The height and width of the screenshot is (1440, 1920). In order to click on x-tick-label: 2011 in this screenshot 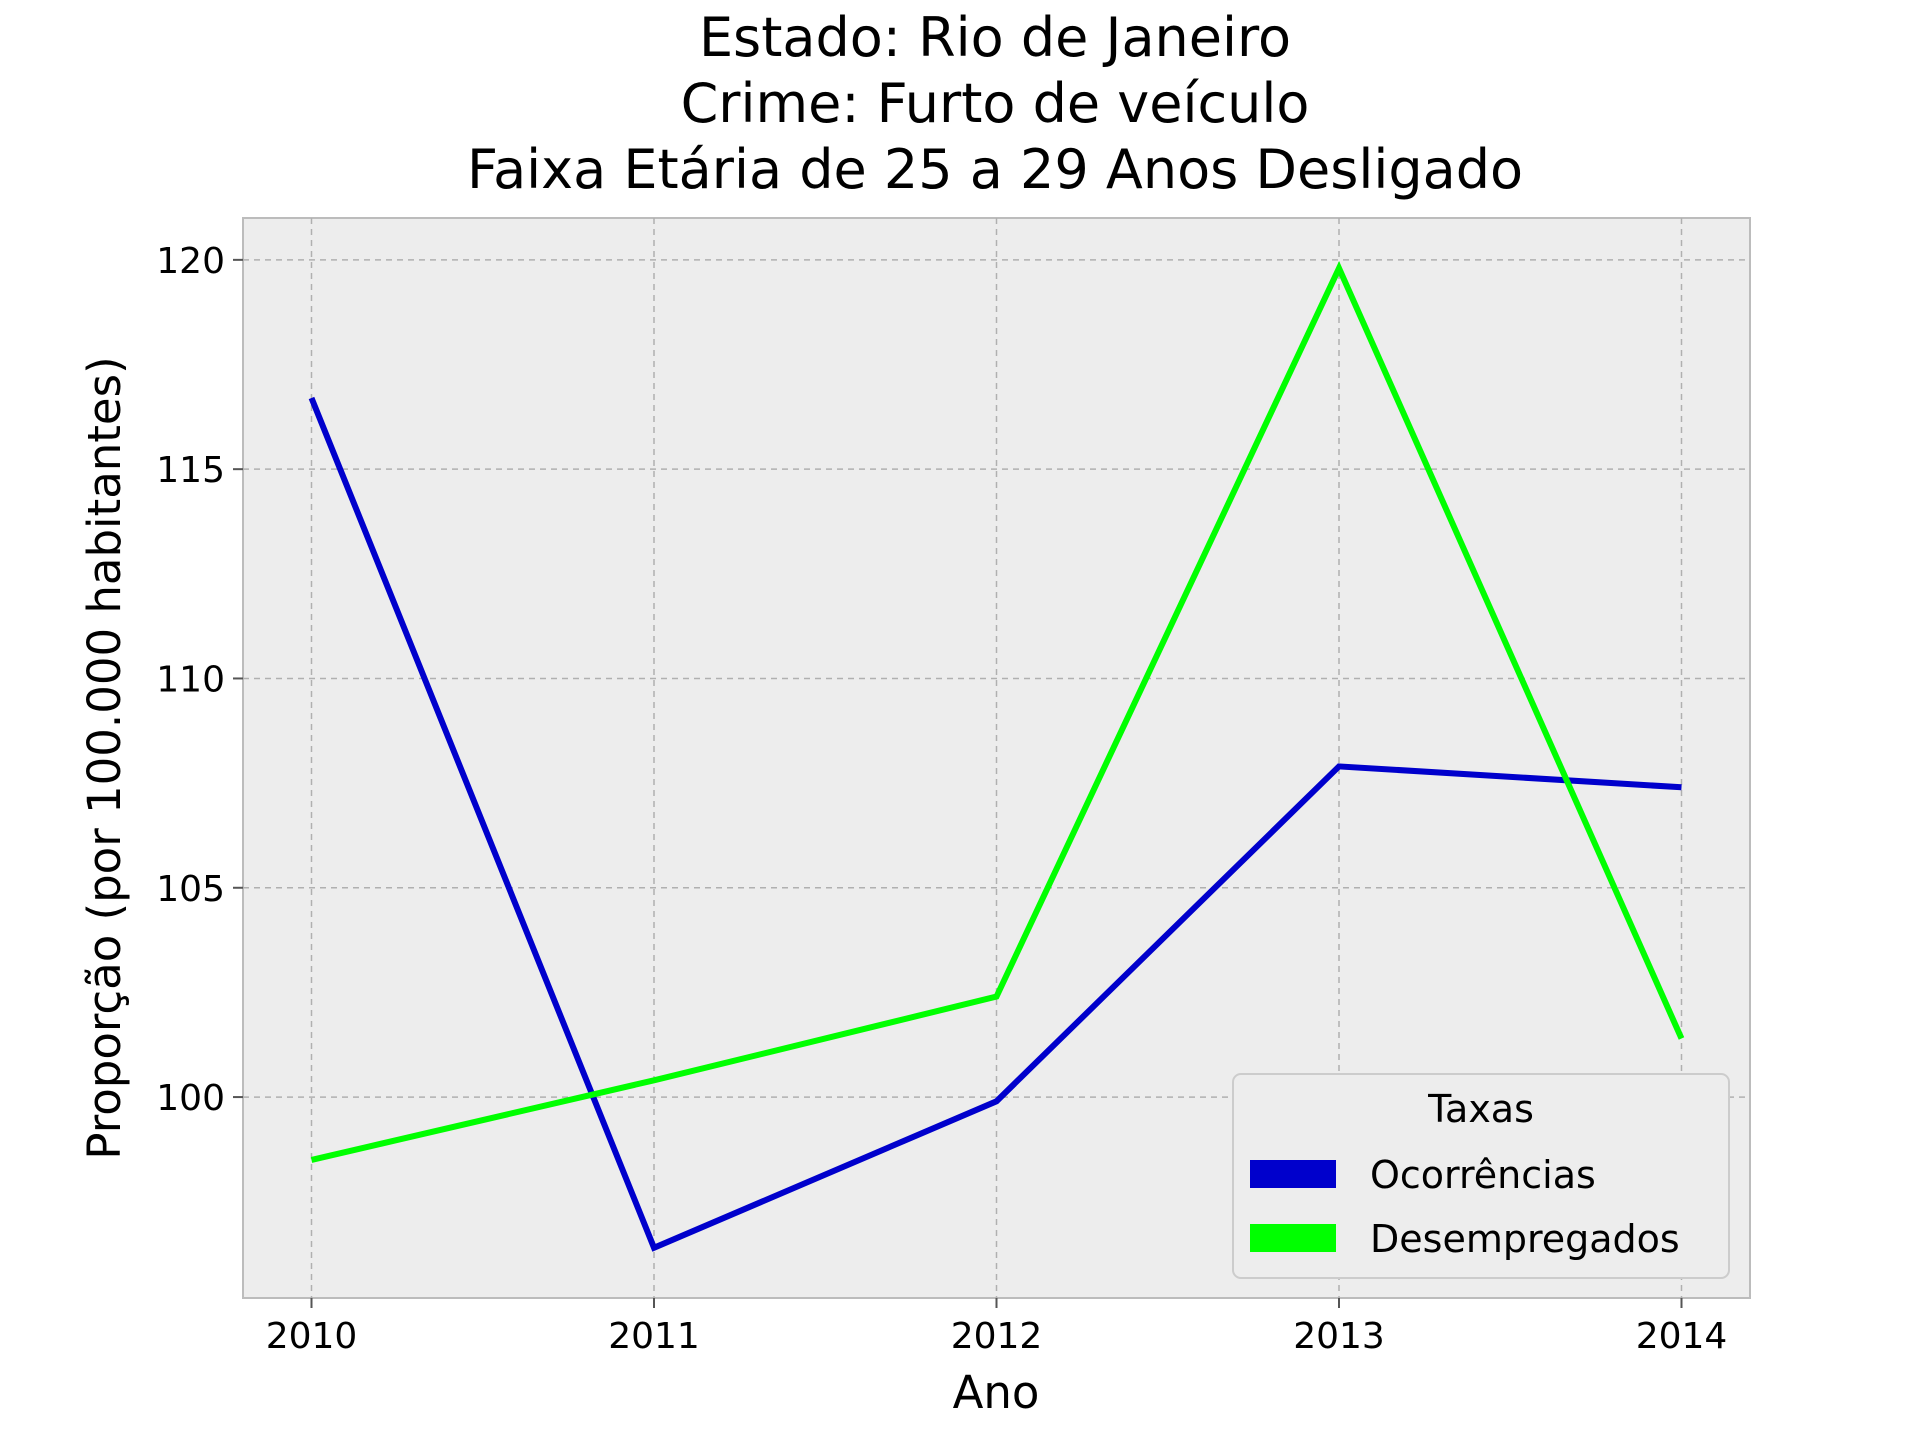, I will do `click(654, 1336)`.